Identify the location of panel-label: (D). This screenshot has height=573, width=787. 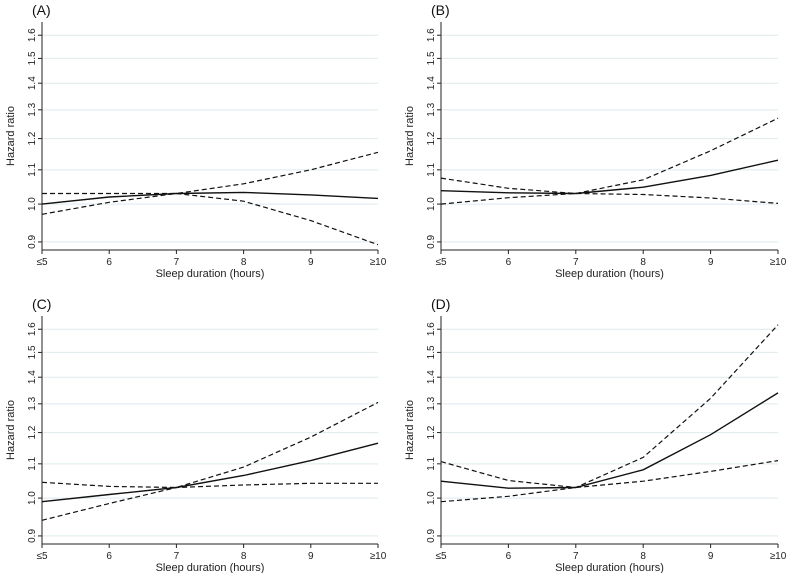
(440, 304).